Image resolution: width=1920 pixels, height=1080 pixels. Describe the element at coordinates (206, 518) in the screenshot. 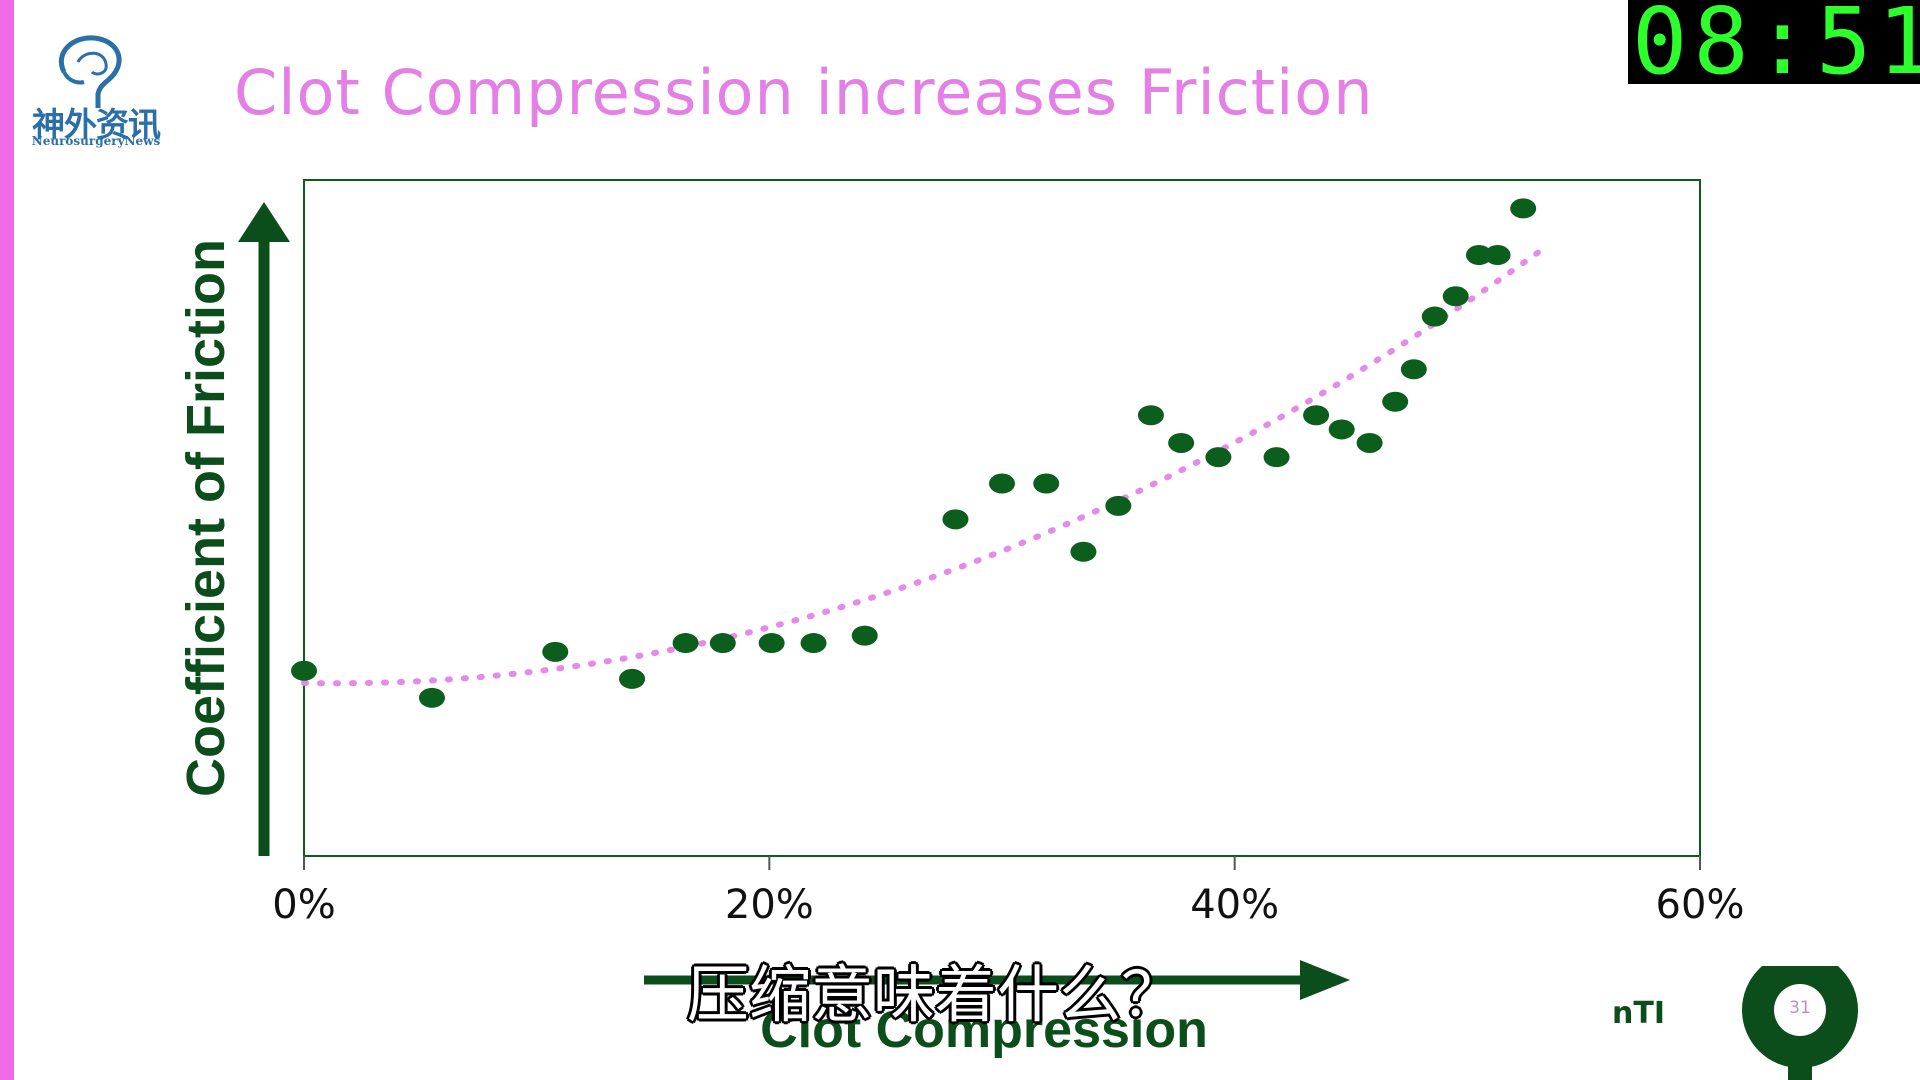

I see `y-axis-label: Coefficient of Friction` at that location.